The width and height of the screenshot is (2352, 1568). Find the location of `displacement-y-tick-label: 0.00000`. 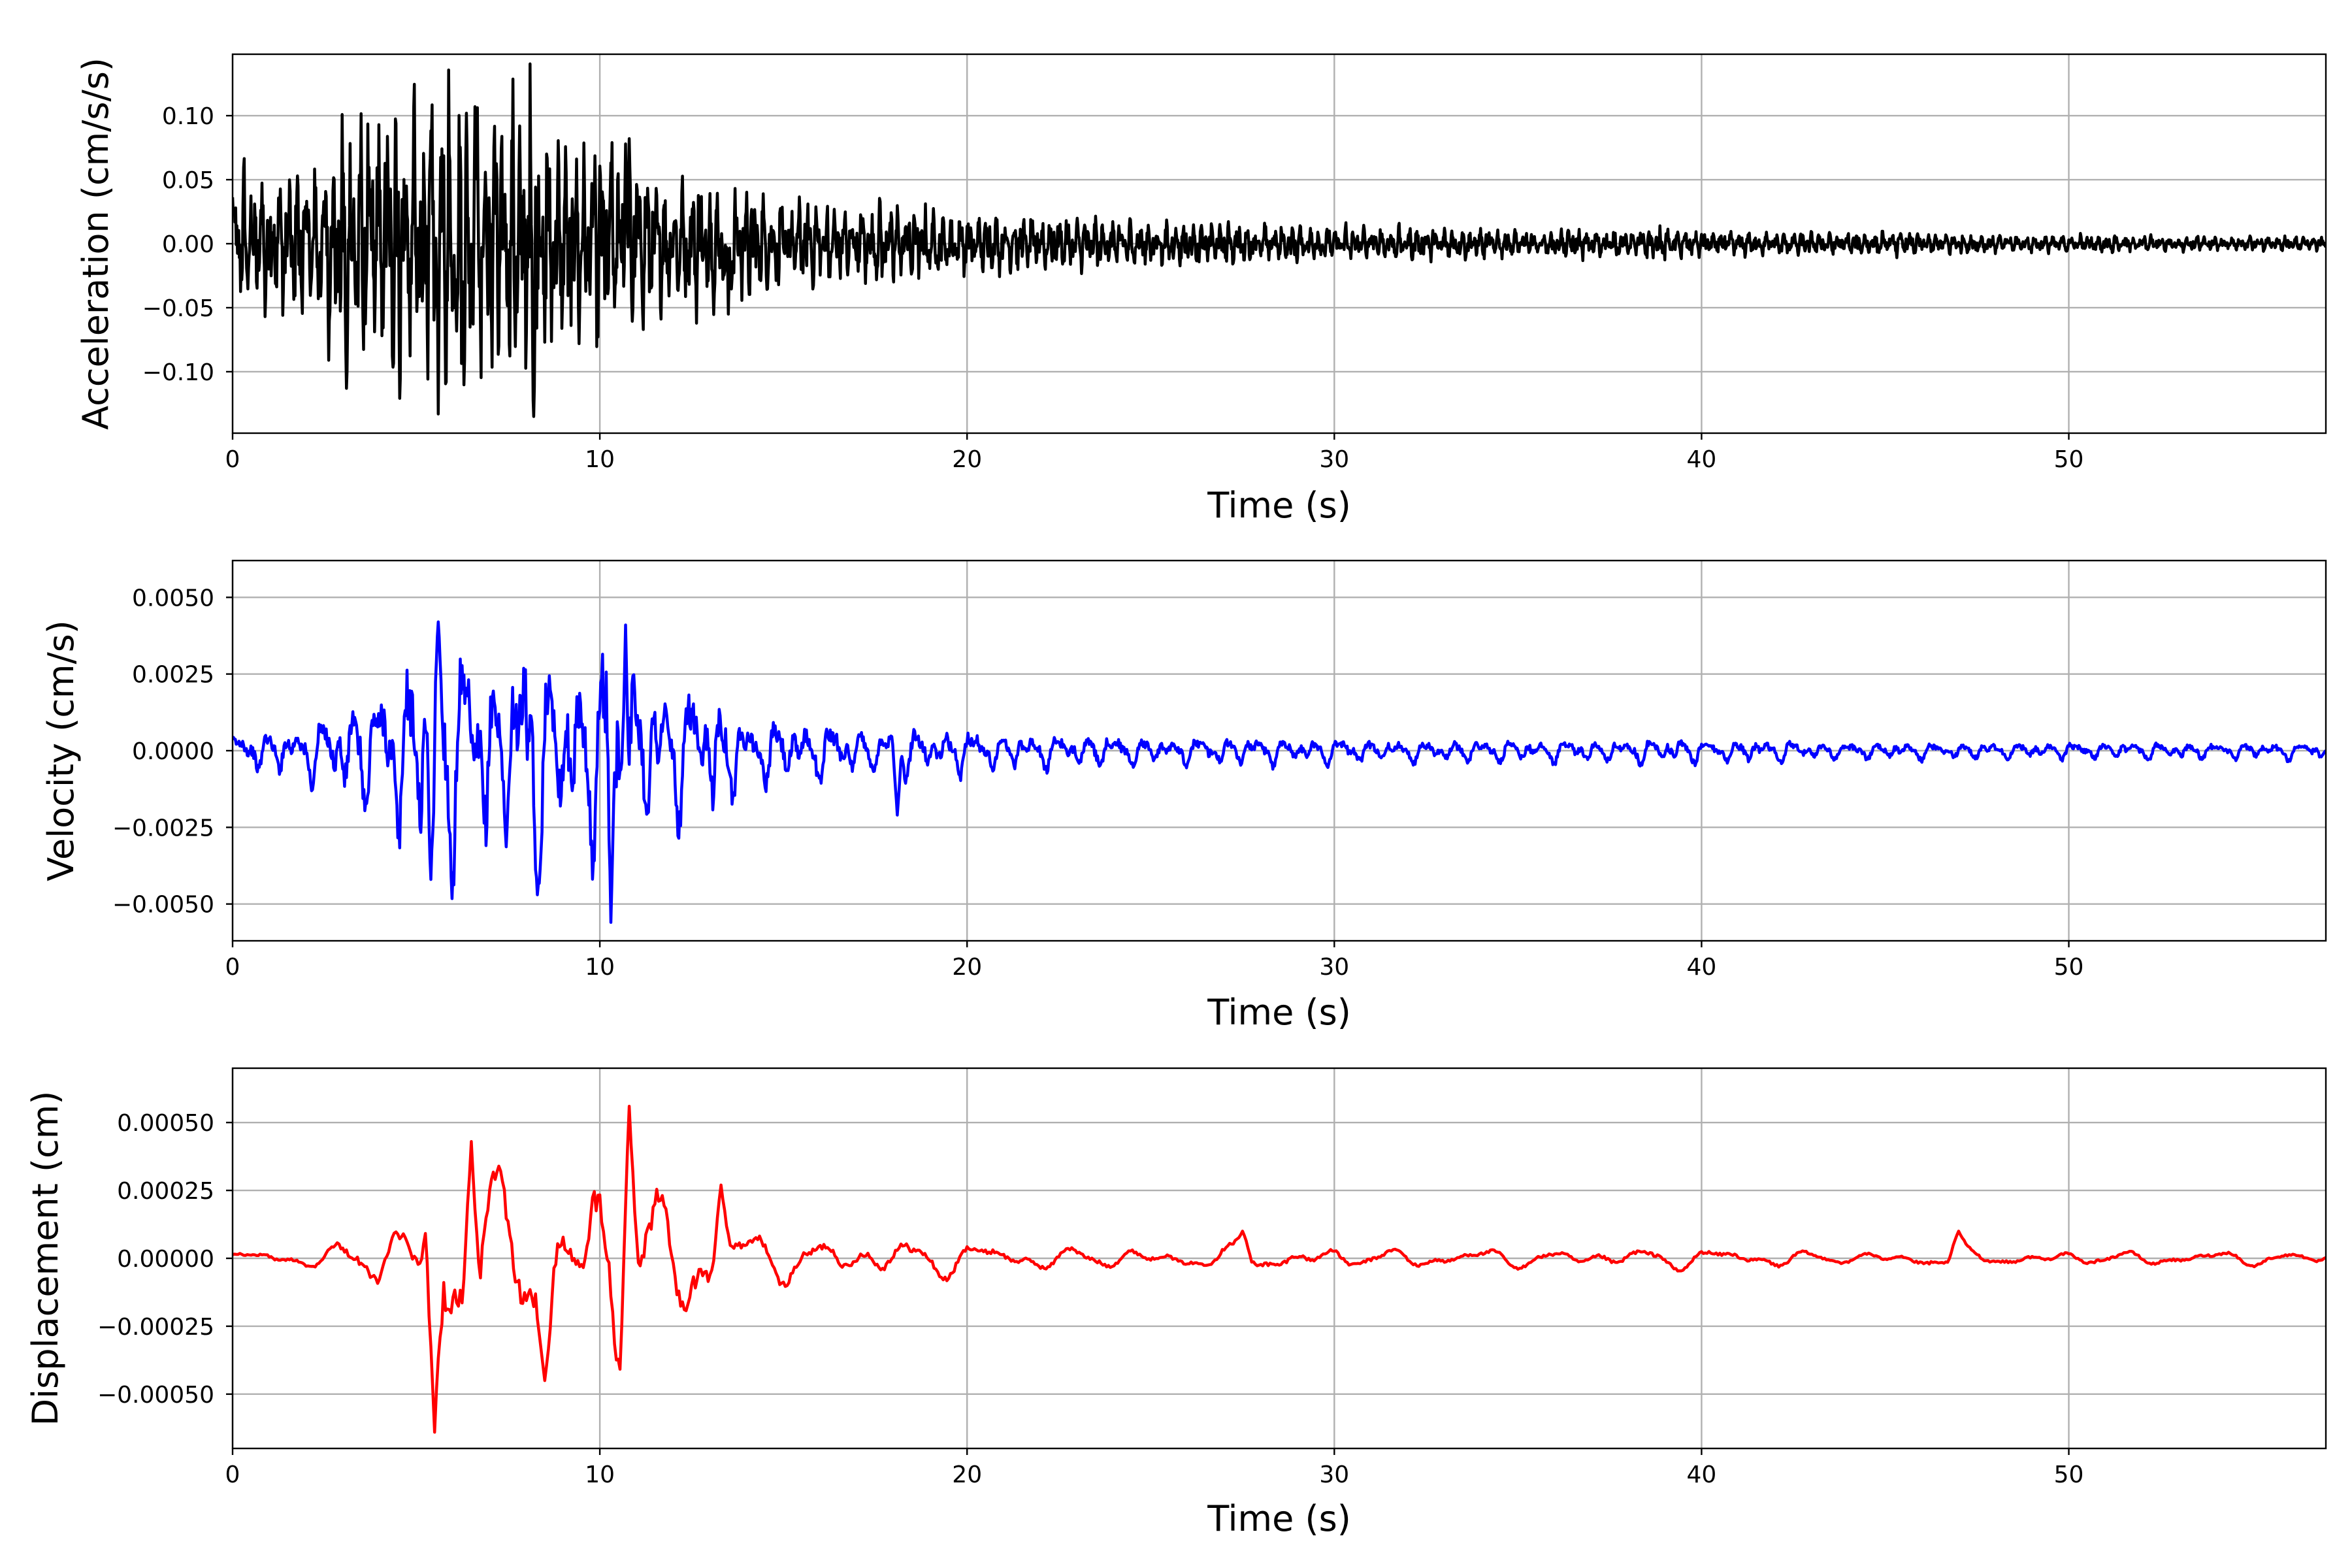

displacement-y-tick-label: 0.00000 is located at coordinates (165, 1259).